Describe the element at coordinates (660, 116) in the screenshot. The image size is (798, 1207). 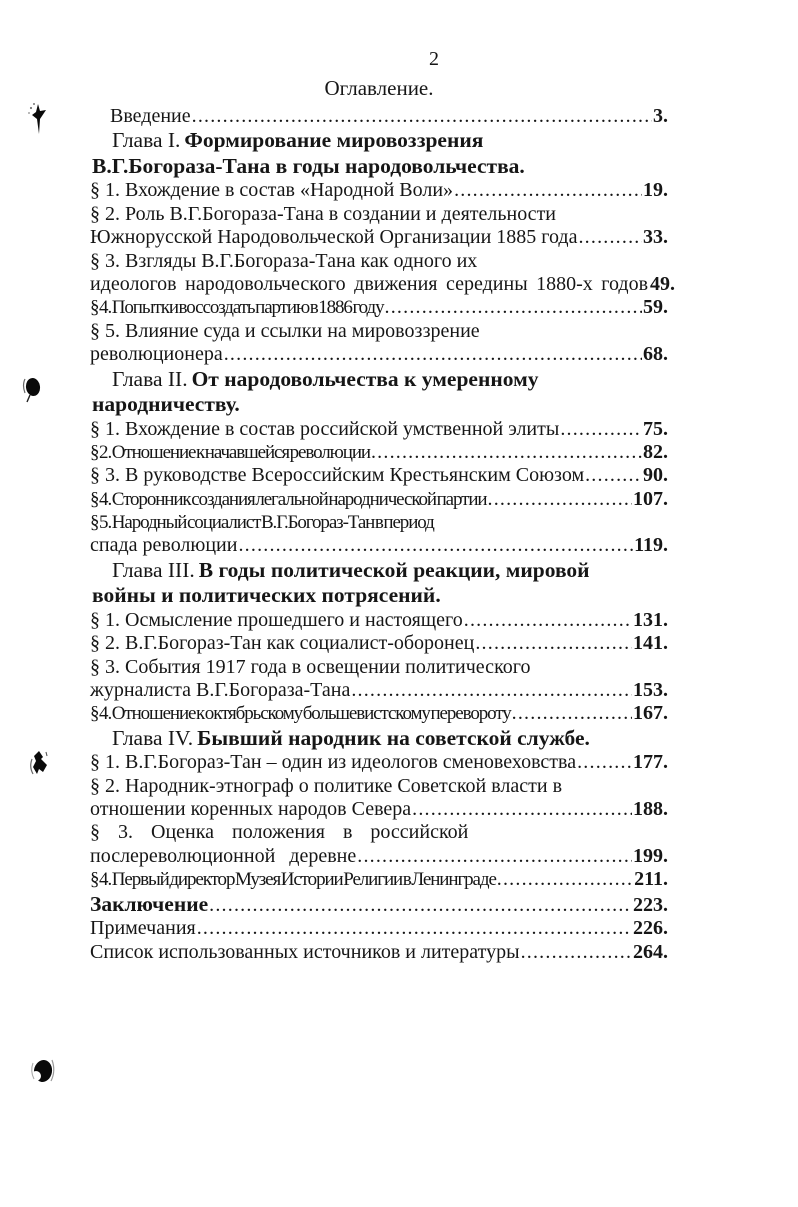
I see `toc-entry-page: 3.` at that location.